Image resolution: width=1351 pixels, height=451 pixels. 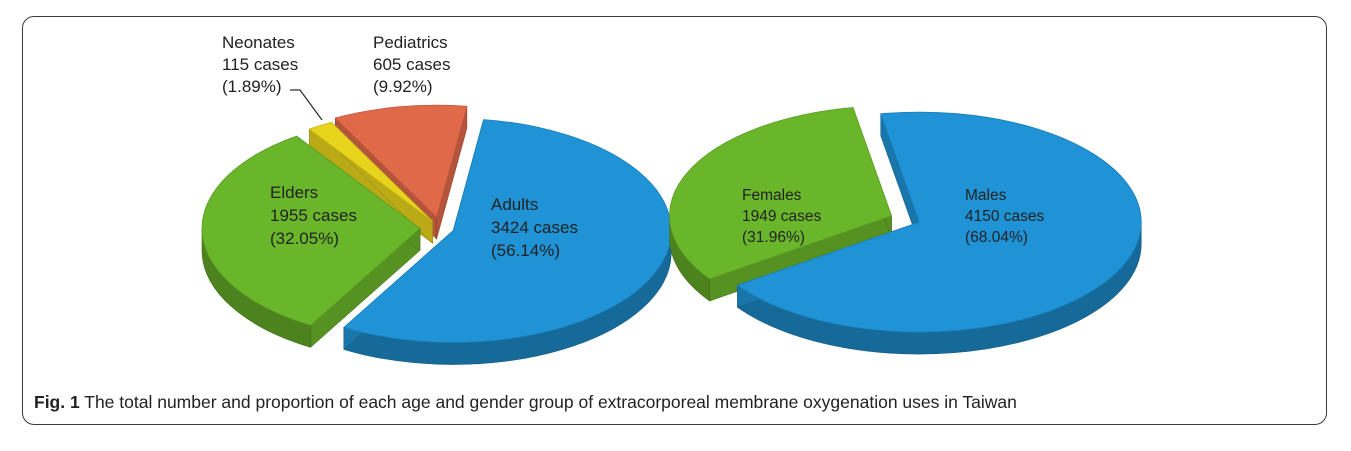 I want to click on neonates-leader-line, so click(x=306, y=105).